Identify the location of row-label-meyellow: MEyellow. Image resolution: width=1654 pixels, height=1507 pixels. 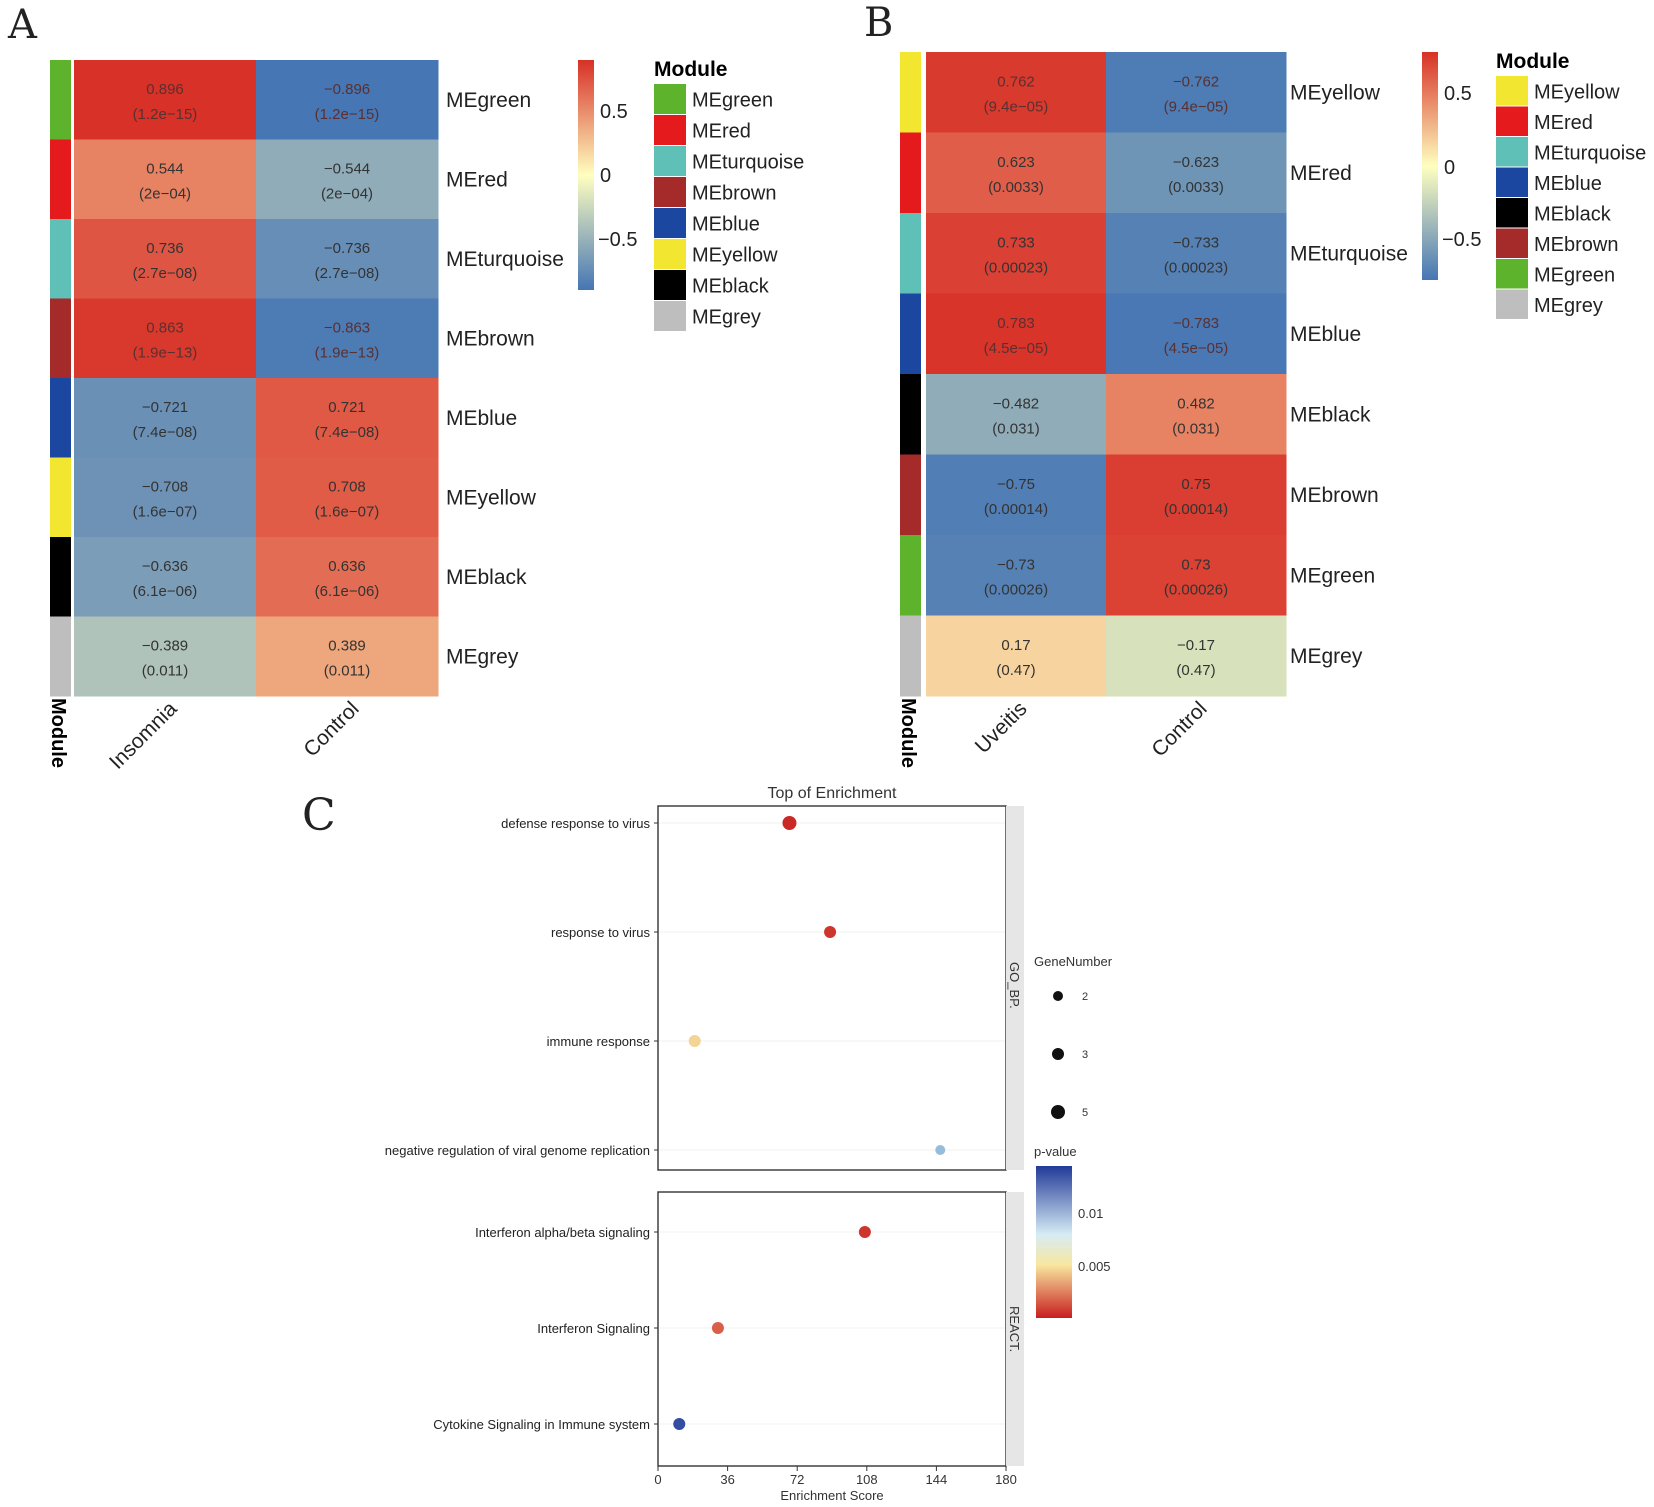
(1335, 92).